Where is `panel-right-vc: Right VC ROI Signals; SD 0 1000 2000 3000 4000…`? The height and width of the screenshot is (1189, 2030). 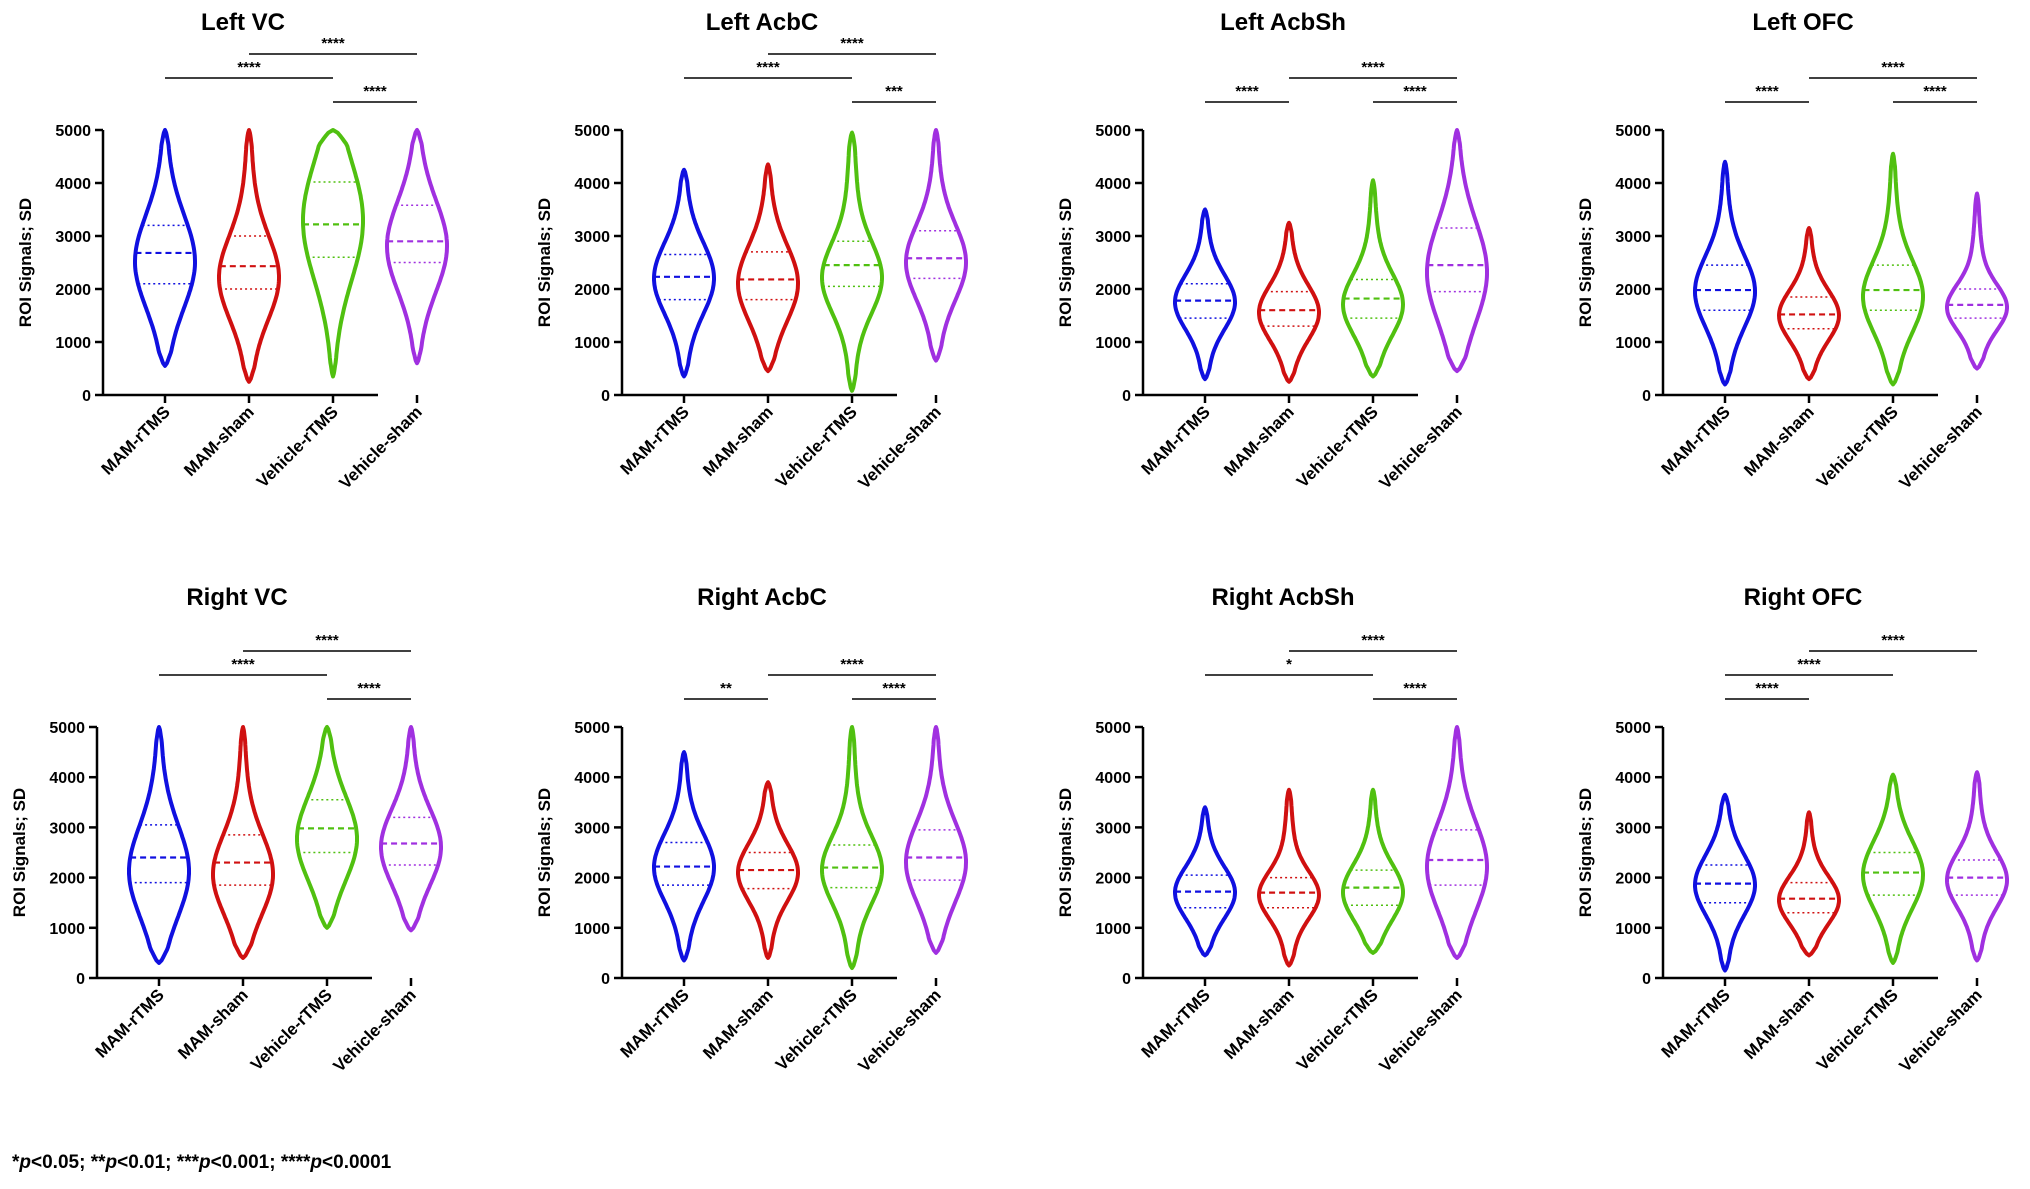
panel-right-vc: Right VC ROI Signals; SD 0 1000 2000 3000 4000… is located at coordinates (226, 830).